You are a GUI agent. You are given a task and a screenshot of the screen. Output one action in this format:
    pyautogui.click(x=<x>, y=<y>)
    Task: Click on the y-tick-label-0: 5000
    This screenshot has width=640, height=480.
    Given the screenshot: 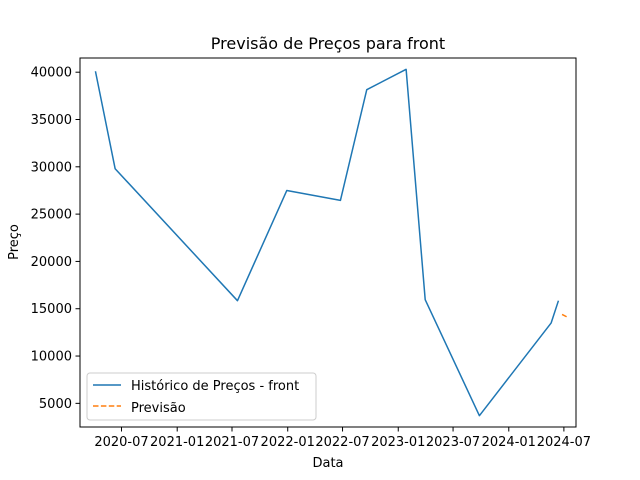 What is the action you would take?
    pyautogui.click(x=55, y=404)
    